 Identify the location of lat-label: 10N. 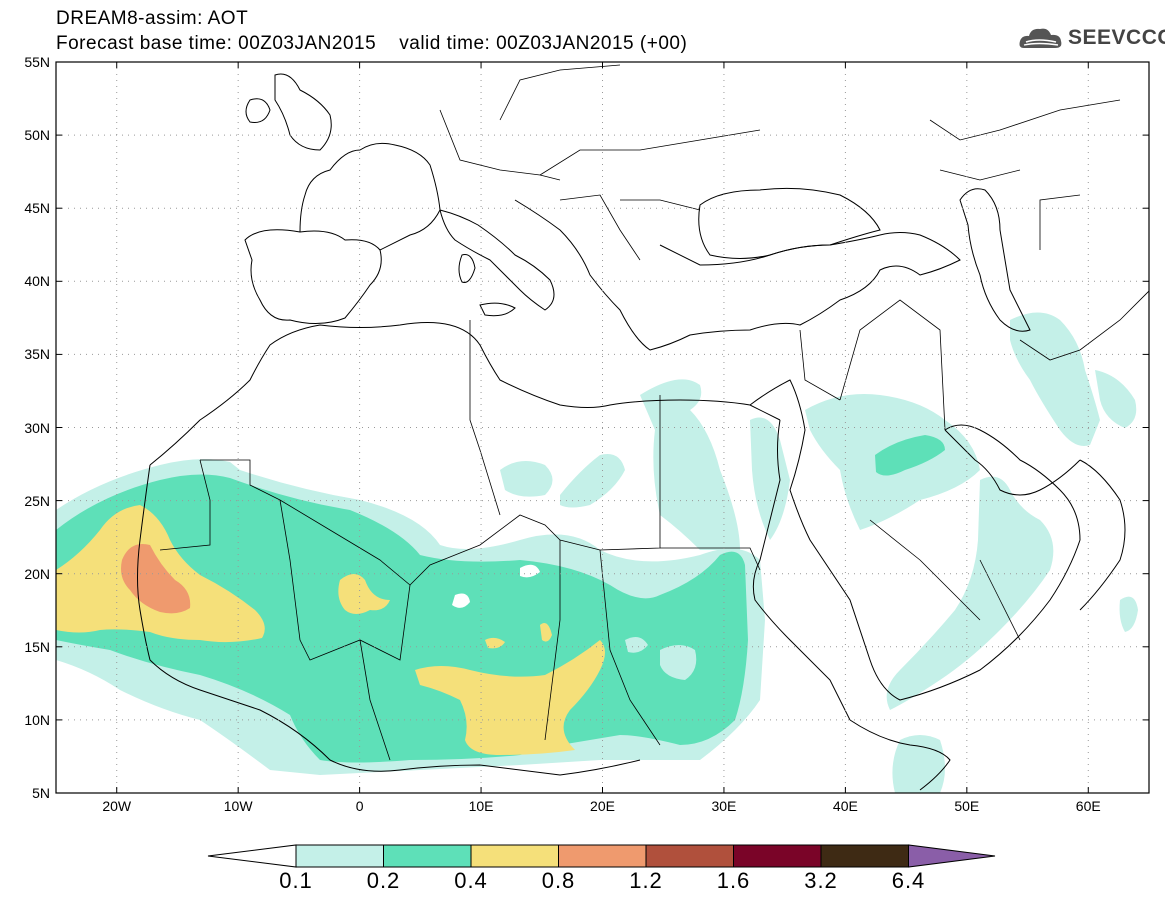
(37, 719).